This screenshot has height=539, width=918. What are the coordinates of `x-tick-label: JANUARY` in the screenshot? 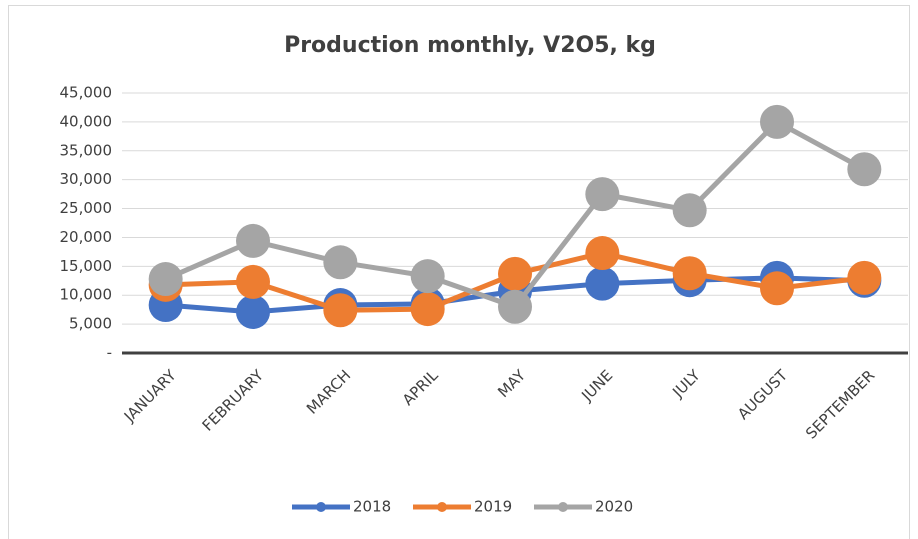 It's located at (150, 396).